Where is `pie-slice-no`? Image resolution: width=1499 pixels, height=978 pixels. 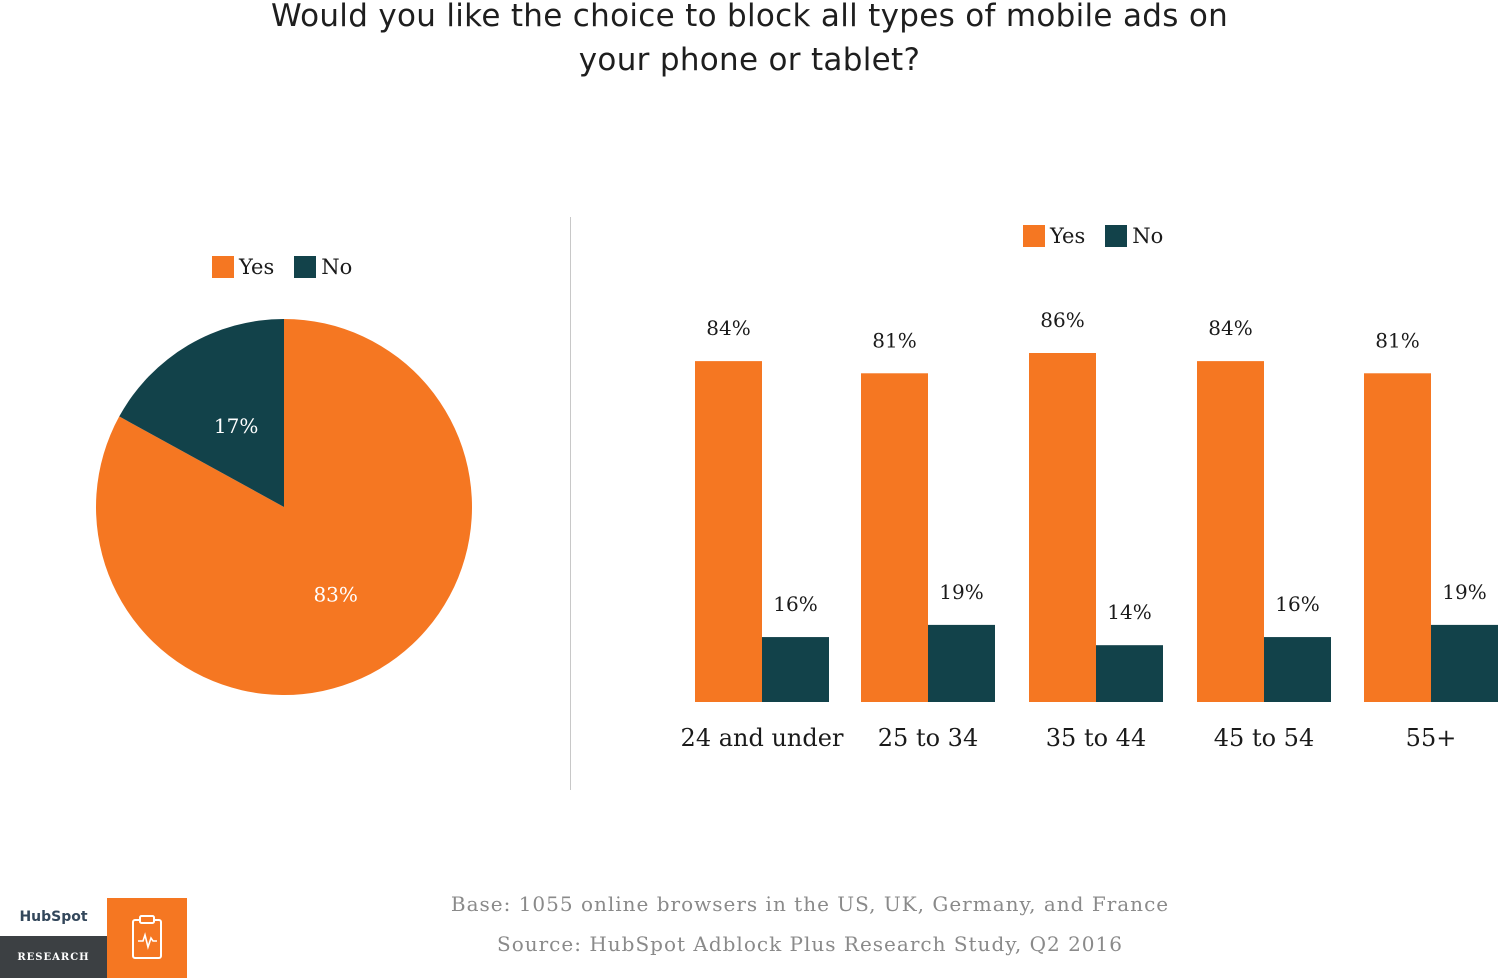 pie-slice-no is located at coordinates (202, 413).